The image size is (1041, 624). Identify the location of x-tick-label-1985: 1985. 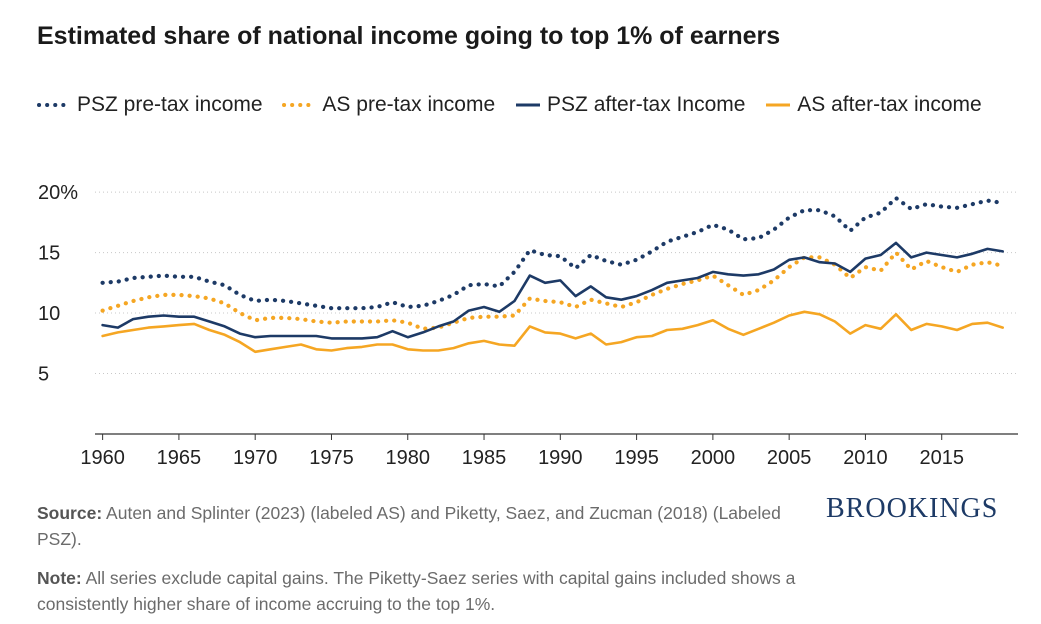
(484, 458).